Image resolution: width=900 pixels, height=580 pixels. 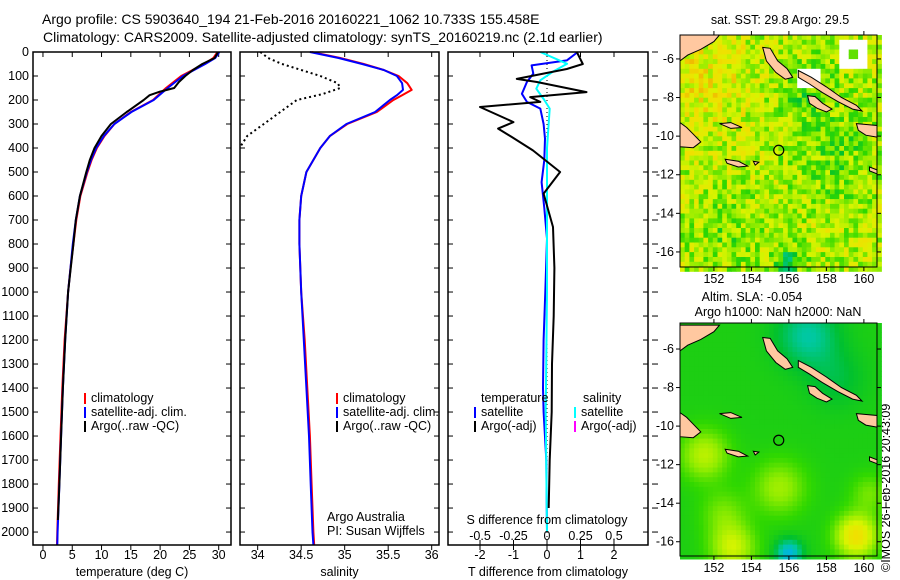 I want to click on land-polygon, so click(x=778, y=353).